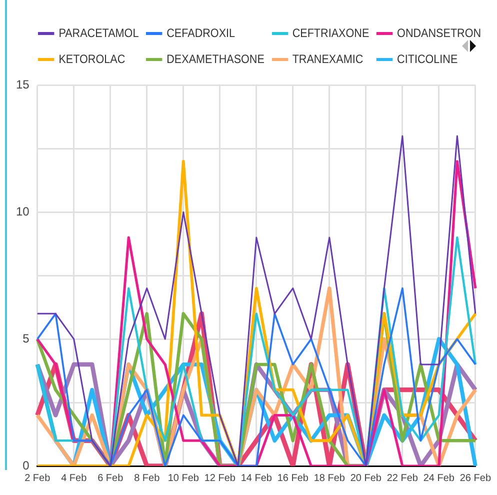  What do you see at coordinates (184, 478) in the screenshot?
I see `x-tick-label: 10 Feb` at bounding box center [184, 478].